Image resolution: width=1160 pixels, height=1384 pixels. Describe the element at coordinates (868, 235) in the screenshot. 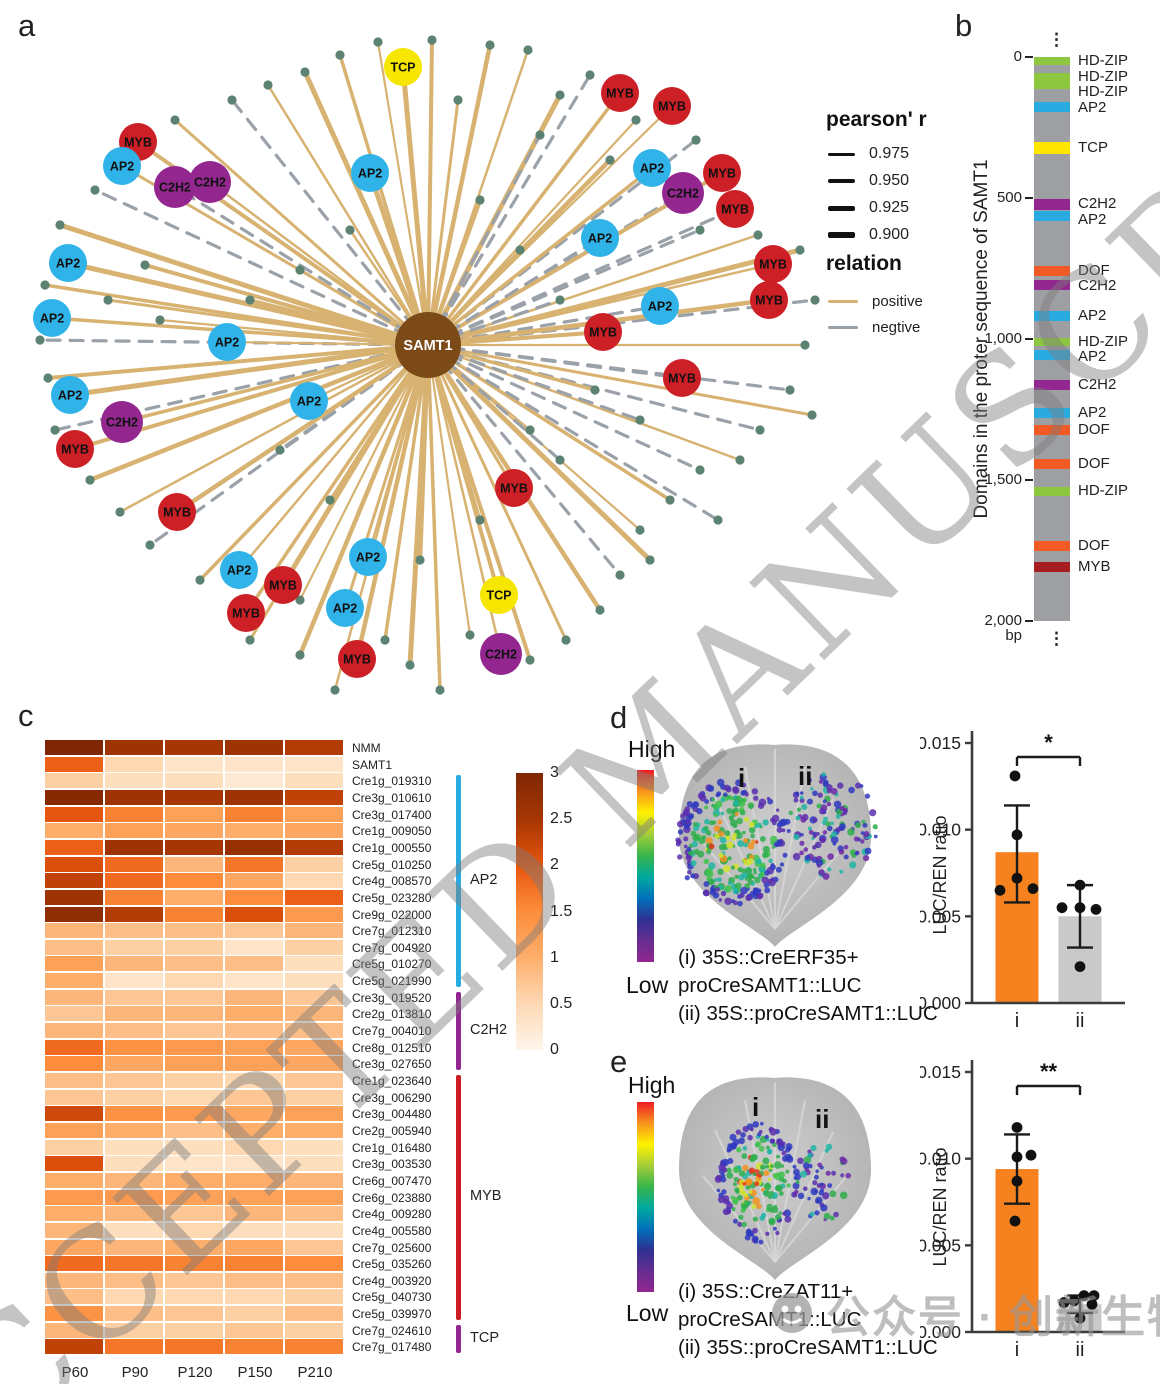

I see `pearson-legend-item: 0.900` at that location.